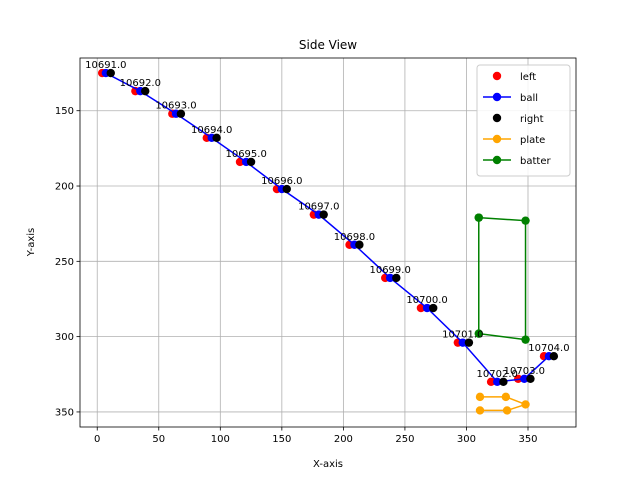  What do you see at coordinates (211, 130) in the screenshot?
I see `frame-label: 10694.0` at bounding box center [211, 130].